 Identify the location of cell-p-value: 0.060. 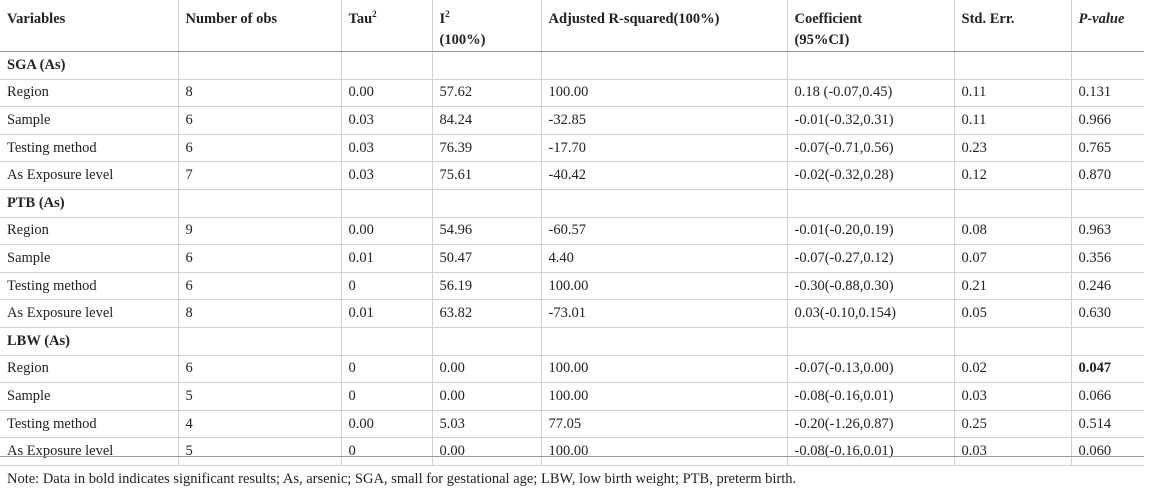
(1107, 451).